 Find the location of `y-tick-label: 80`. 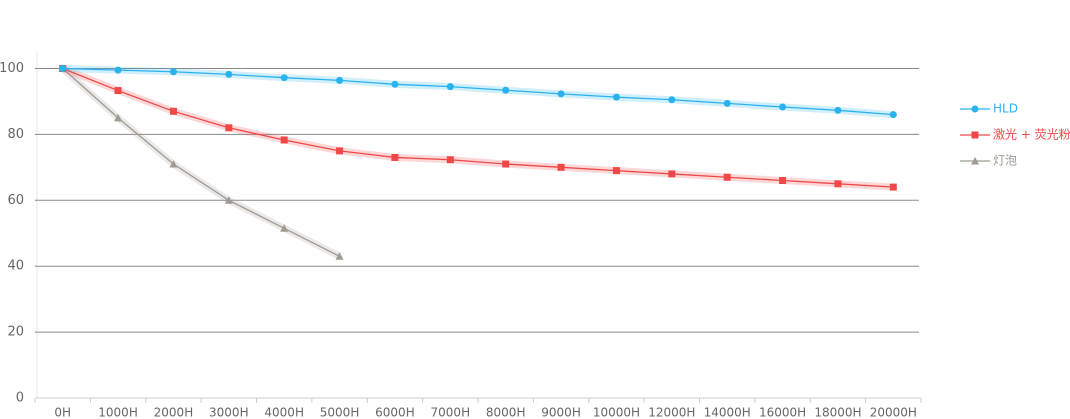

y-tick-label: 80 is located at coordinates (15, 134).